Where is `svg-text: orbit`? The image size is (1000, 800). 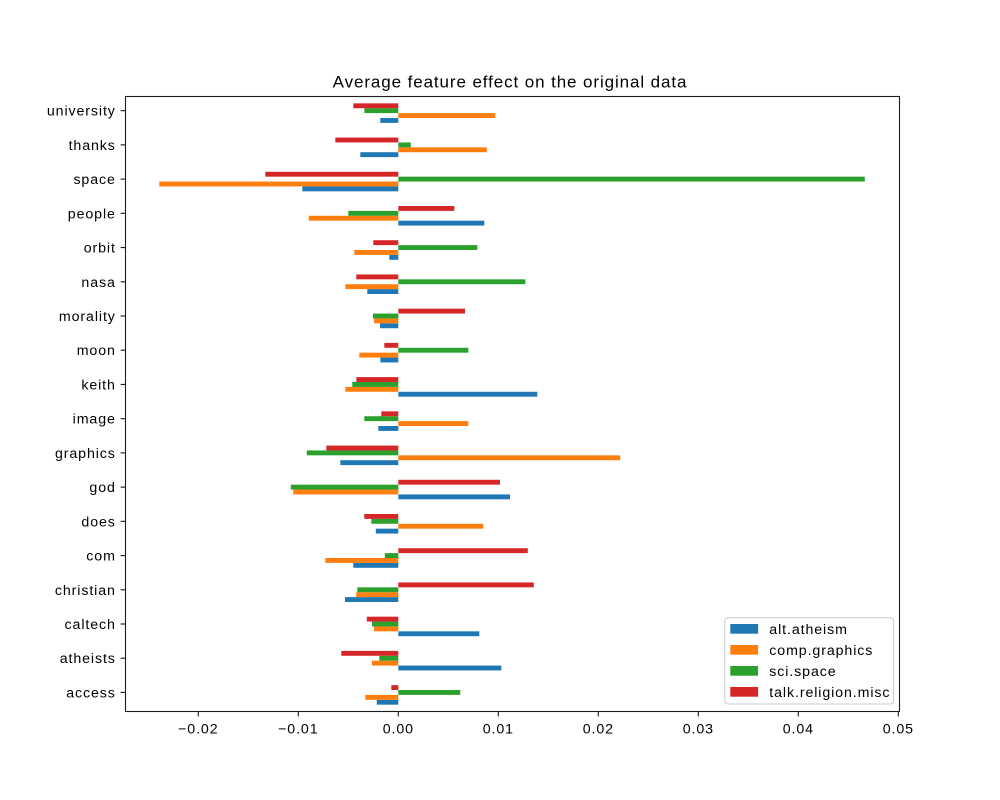 svg-text: orbit is located at coordinates (100, 249).